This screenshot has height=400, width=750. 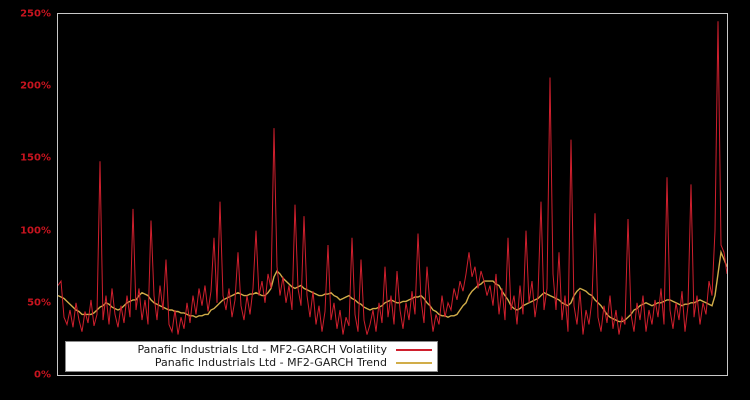 I want to click on y-tick-label: 0%, so click(x=42, y=375).